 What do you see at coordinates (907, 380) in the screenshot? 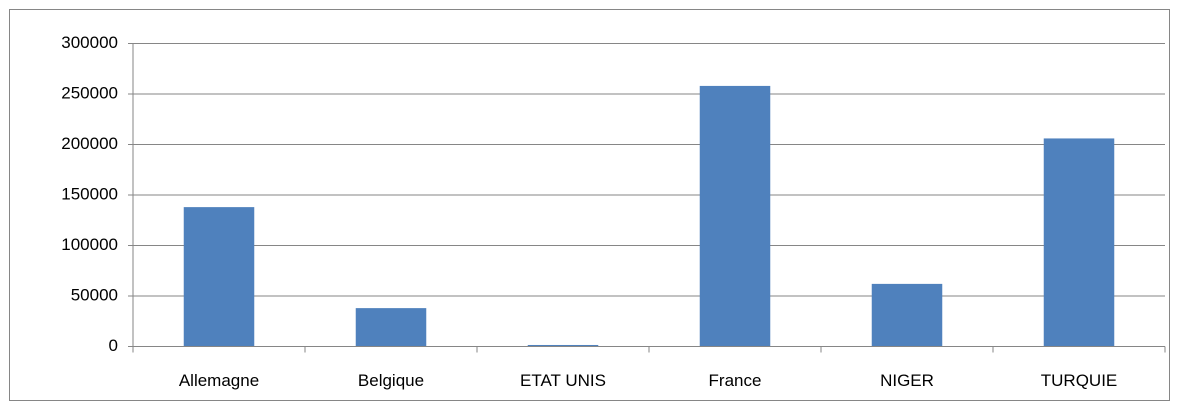
I see `x-tick-label: NIGER` at bounding box center [907, 380].